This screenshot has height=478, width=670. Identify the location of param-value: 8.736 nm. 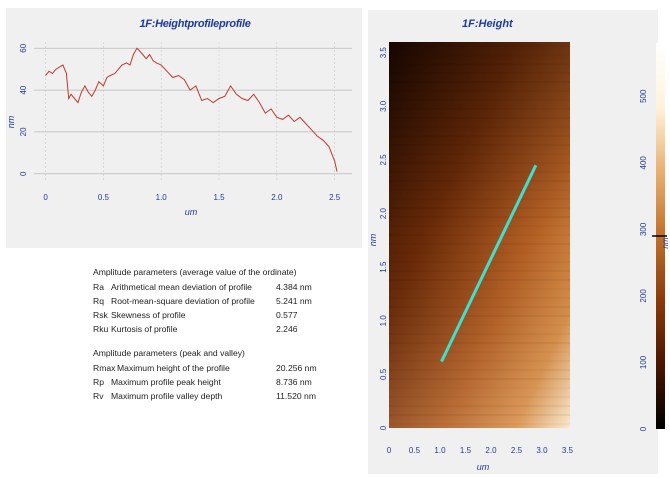
(294, 382).